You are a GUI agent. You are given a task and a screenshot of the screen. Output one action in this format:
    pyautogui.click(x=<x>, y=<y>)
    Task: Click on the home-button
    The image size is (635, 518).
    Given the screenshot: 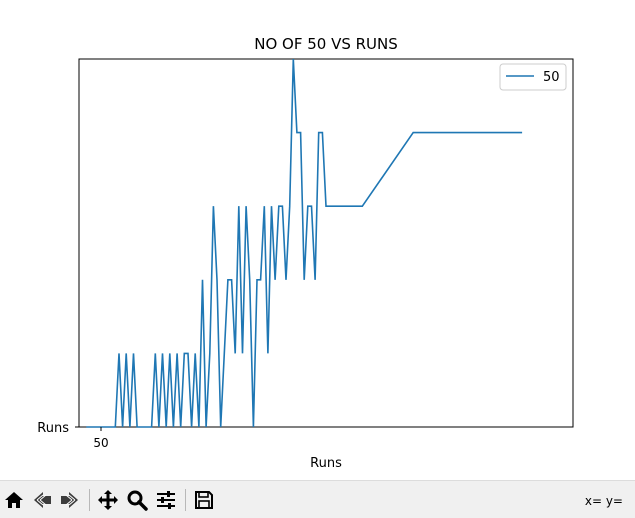 What is the action you would take?
    pyautogui.click(x=14, y=500)
    